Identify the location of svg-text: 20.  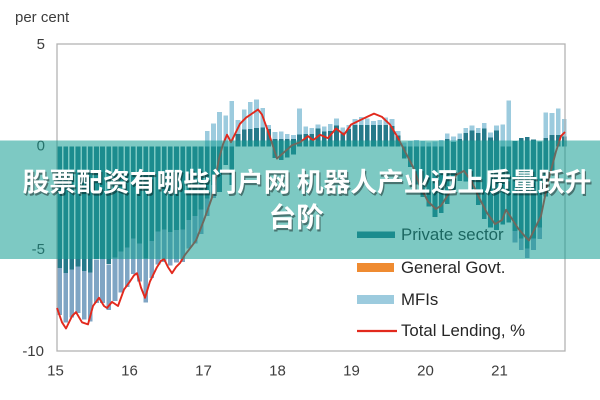
(425, 371).